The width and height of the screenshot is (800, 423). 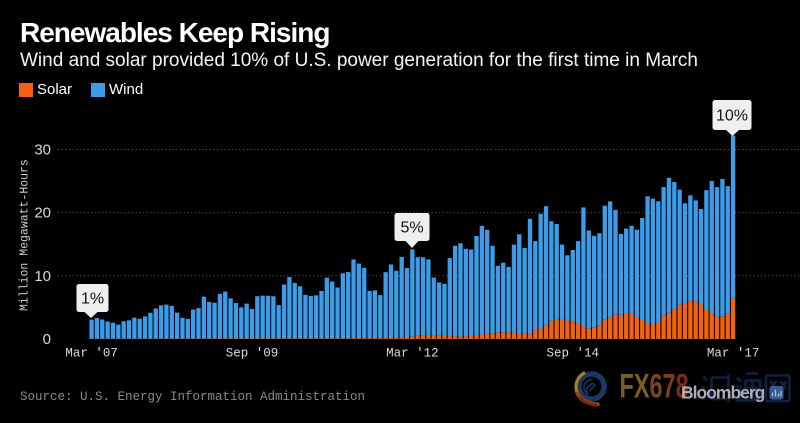 I want to click on svg-text: 20, so click(x=42, y=213).